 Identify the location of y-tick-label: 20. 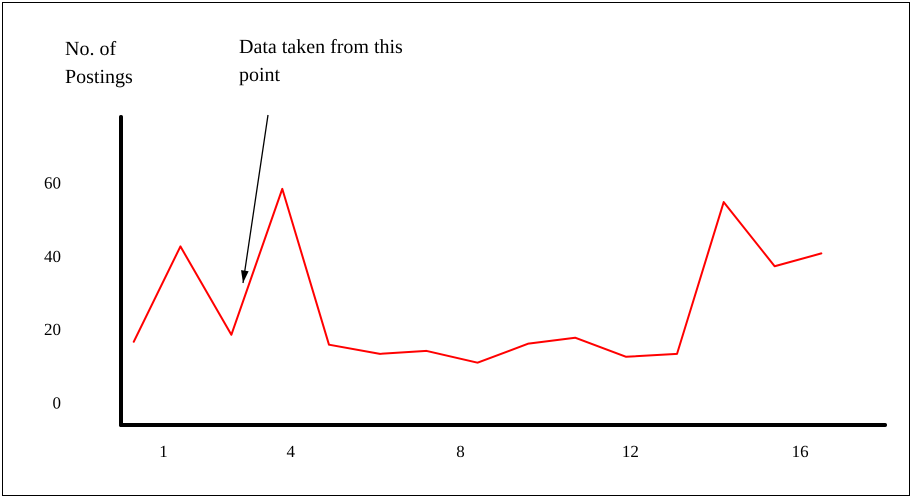
(52, 330).